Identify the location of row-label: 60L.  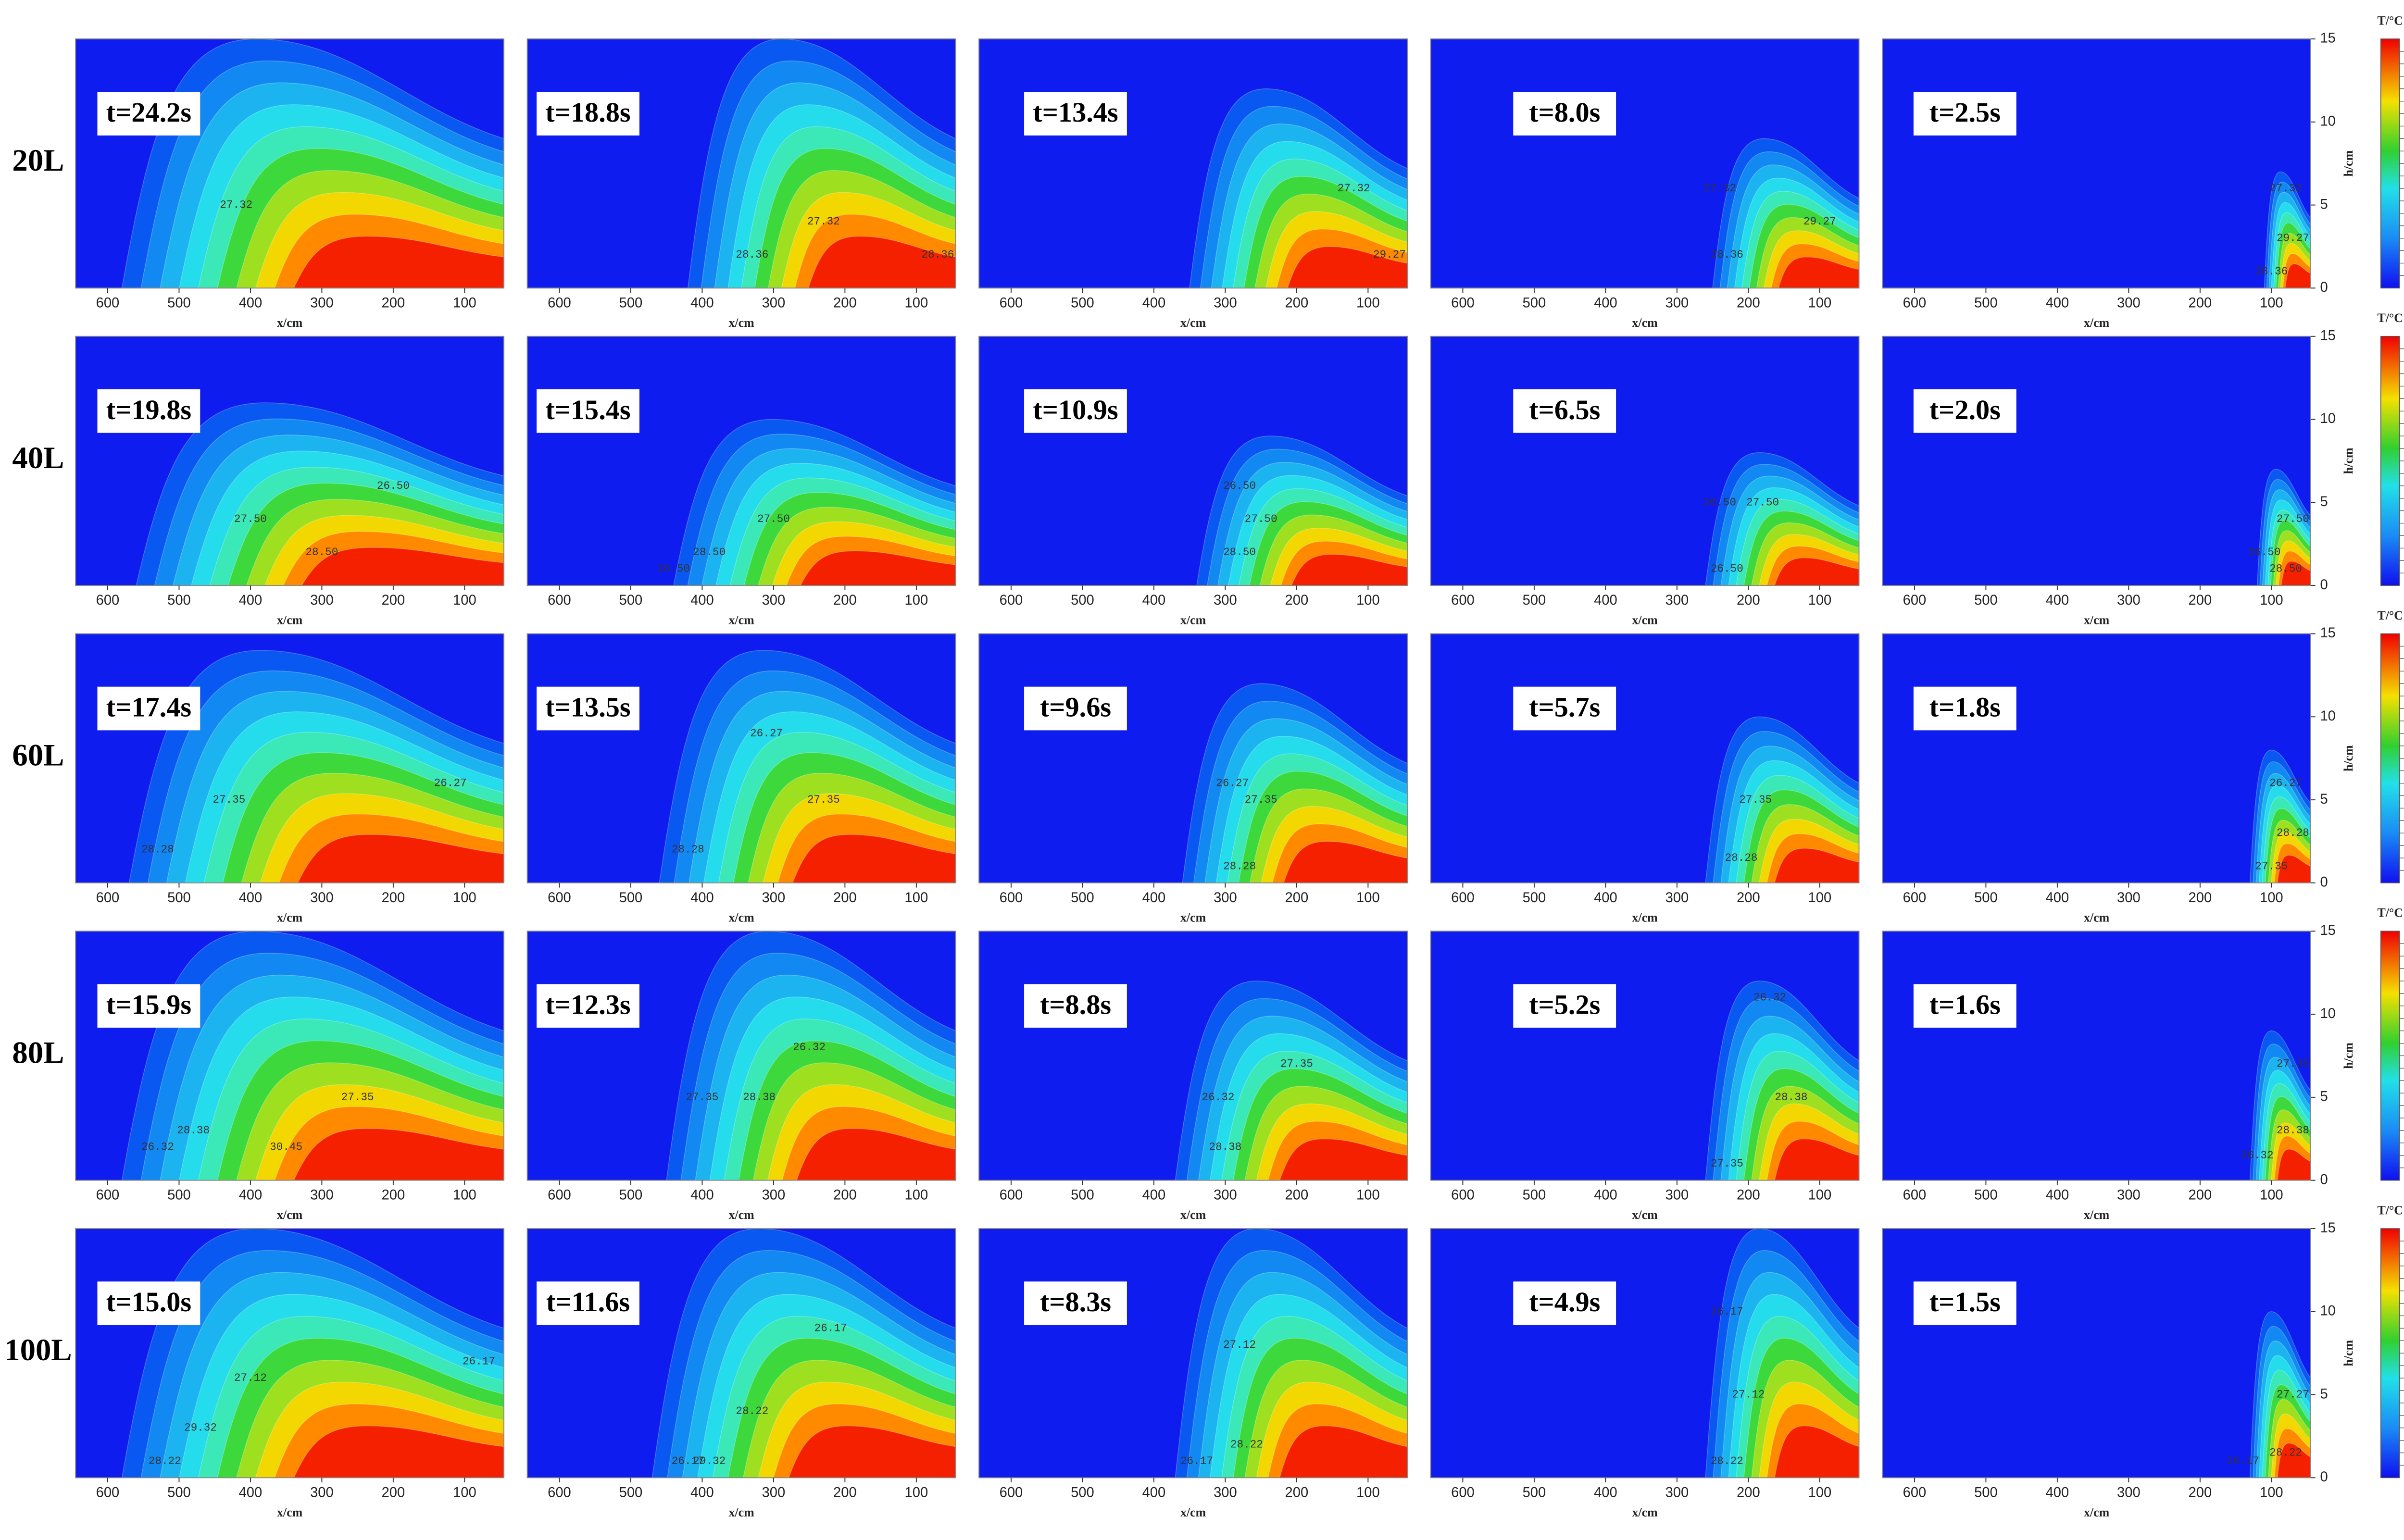
(38, 755).